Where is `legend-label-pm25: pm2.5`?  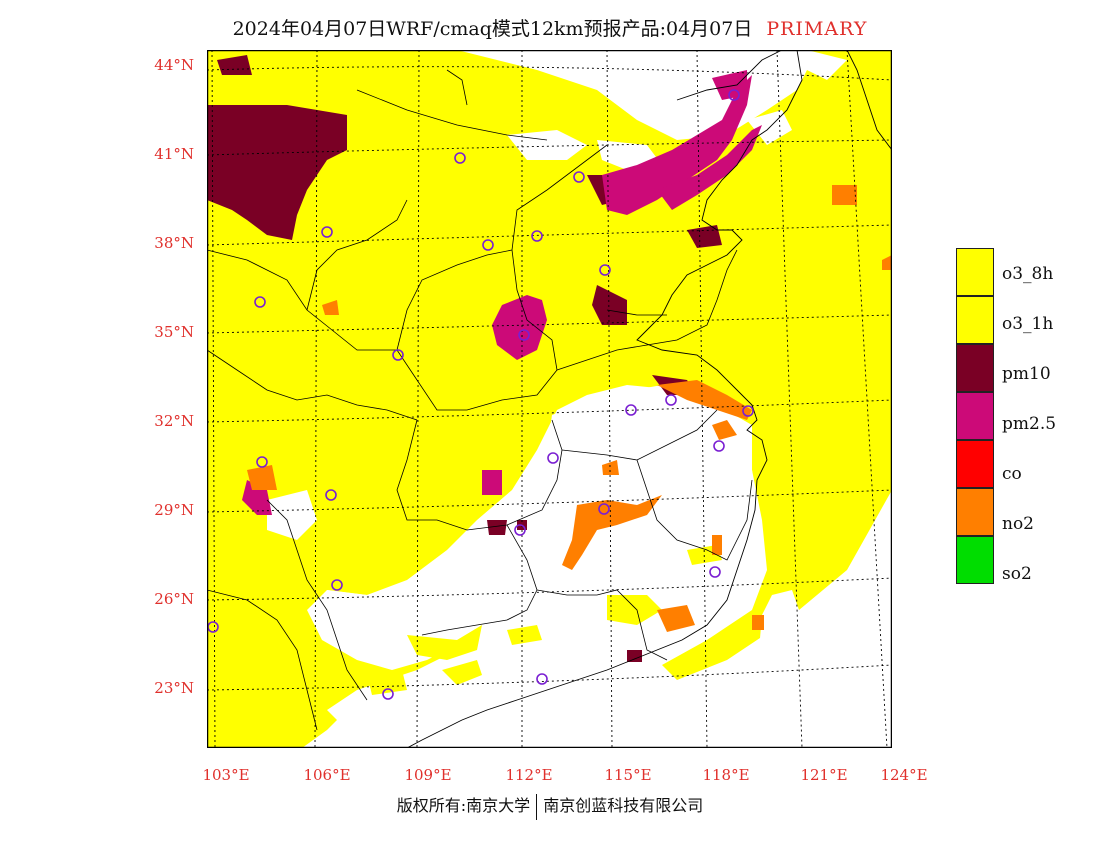 legend-label-pm25: pm2.5 is located at coordinates (1029, 424).